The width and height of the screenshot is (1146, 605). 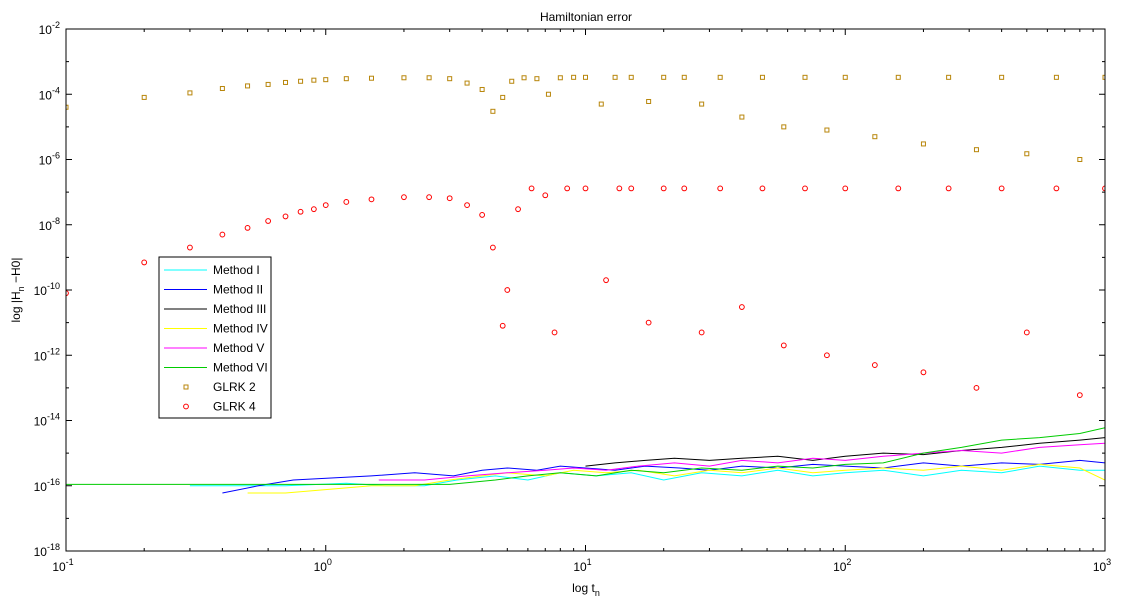 I want to click on legend-item-method-ii: Method II, so click(x=213, y=290).